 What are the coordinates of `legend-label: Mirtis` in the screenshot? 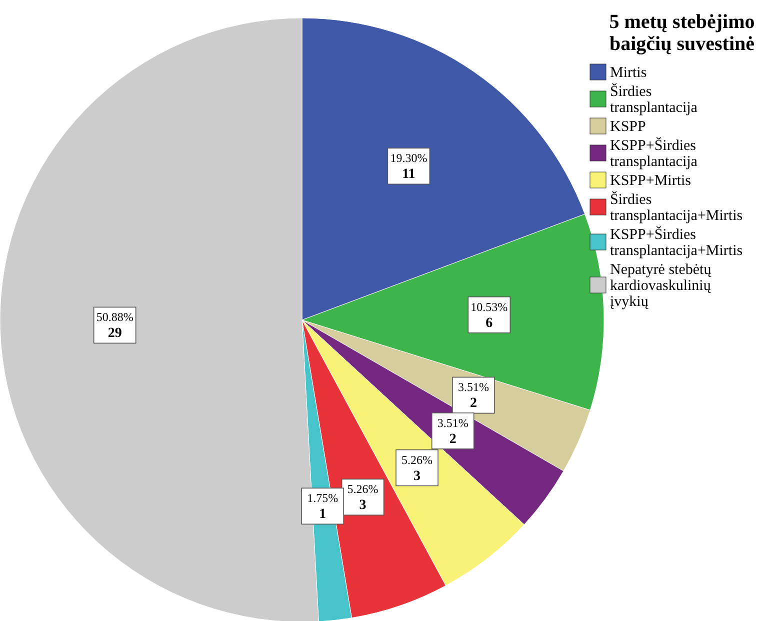 It's located at (628, 73).